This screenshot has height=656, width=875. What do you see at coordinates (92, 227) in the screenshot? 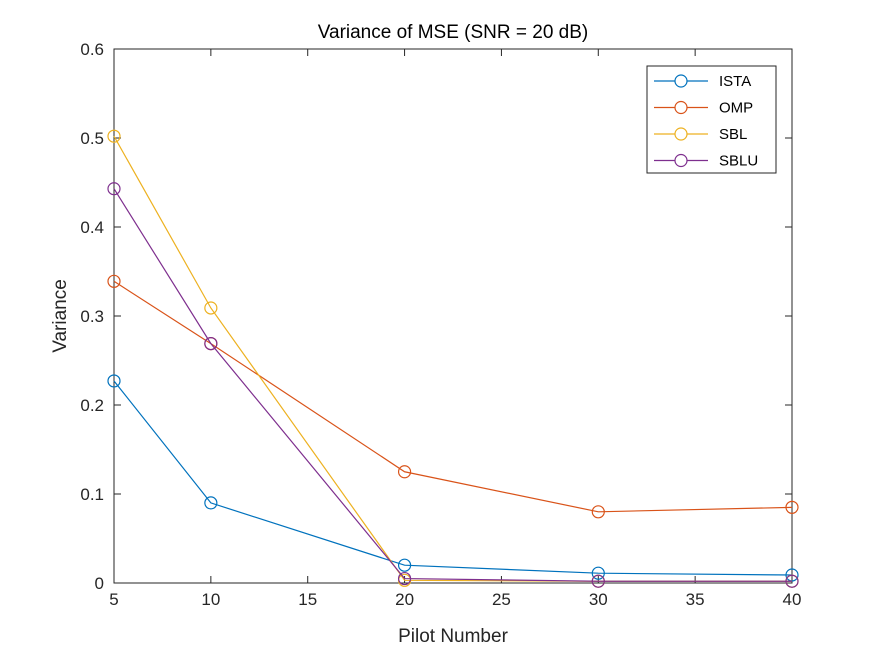
I see `y-tick-label: 0.4` at bounding box center [92, 227].